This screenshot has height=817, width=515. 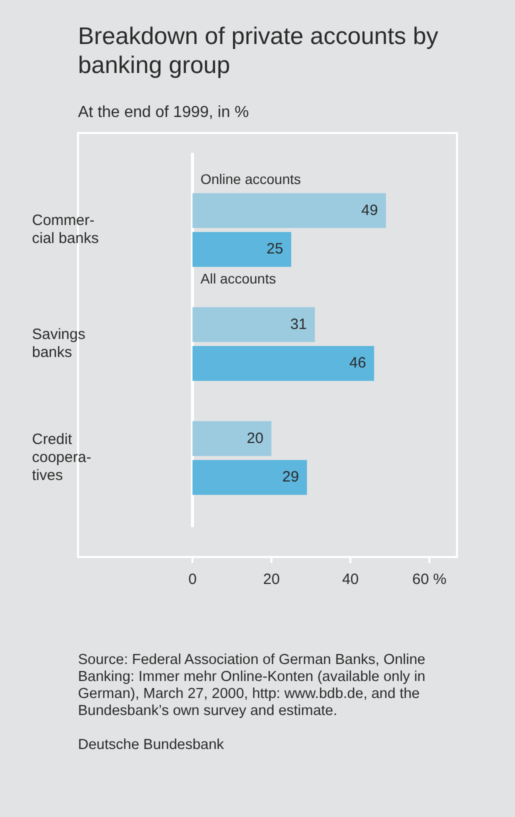 What do you see at coordinates (259, 51) in the screenshot?
I see `chart-title: Breakdown of private accounts by banking group` at bounding box center [259, 51].